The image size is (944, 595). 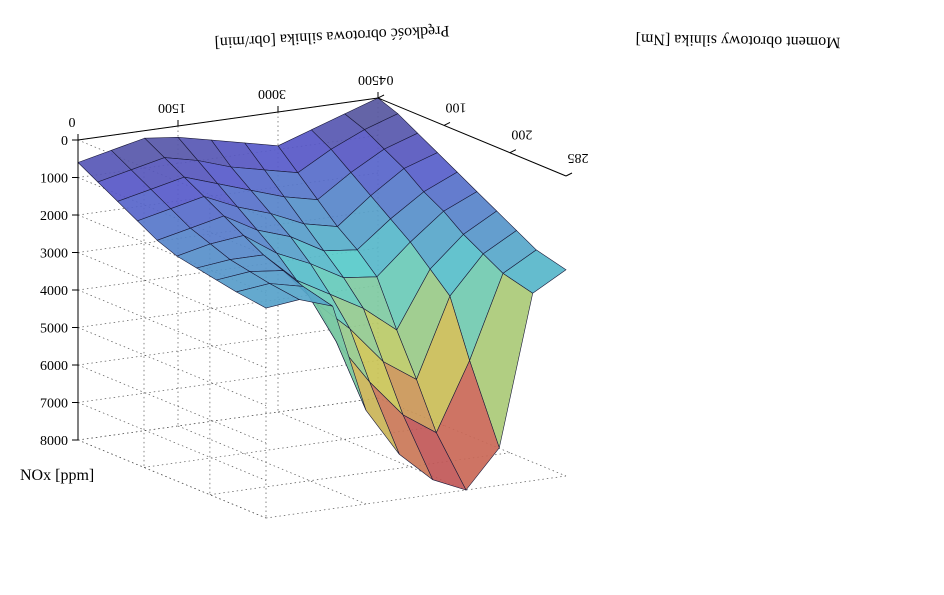 What do you see at coordinates (54, 179) in the screenshot?
I see `z-tick-label: 1000` at bounding box center [54, 179].